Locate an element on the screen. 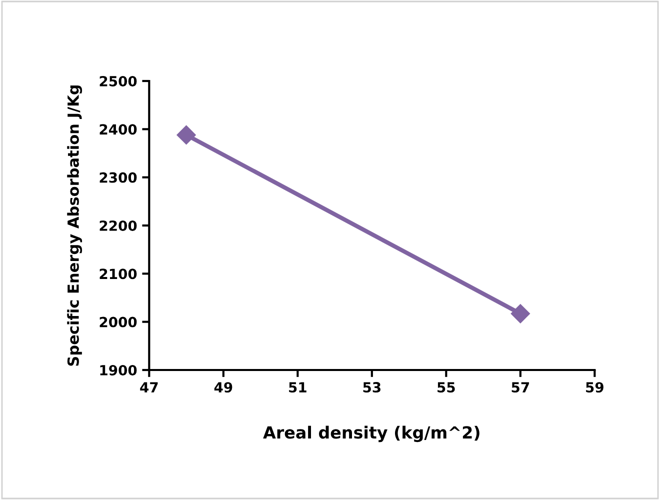 Image resolution: width=660 pixels, height=500 pixels. x-tick-label: 59 is located at coordinates (595, 387).